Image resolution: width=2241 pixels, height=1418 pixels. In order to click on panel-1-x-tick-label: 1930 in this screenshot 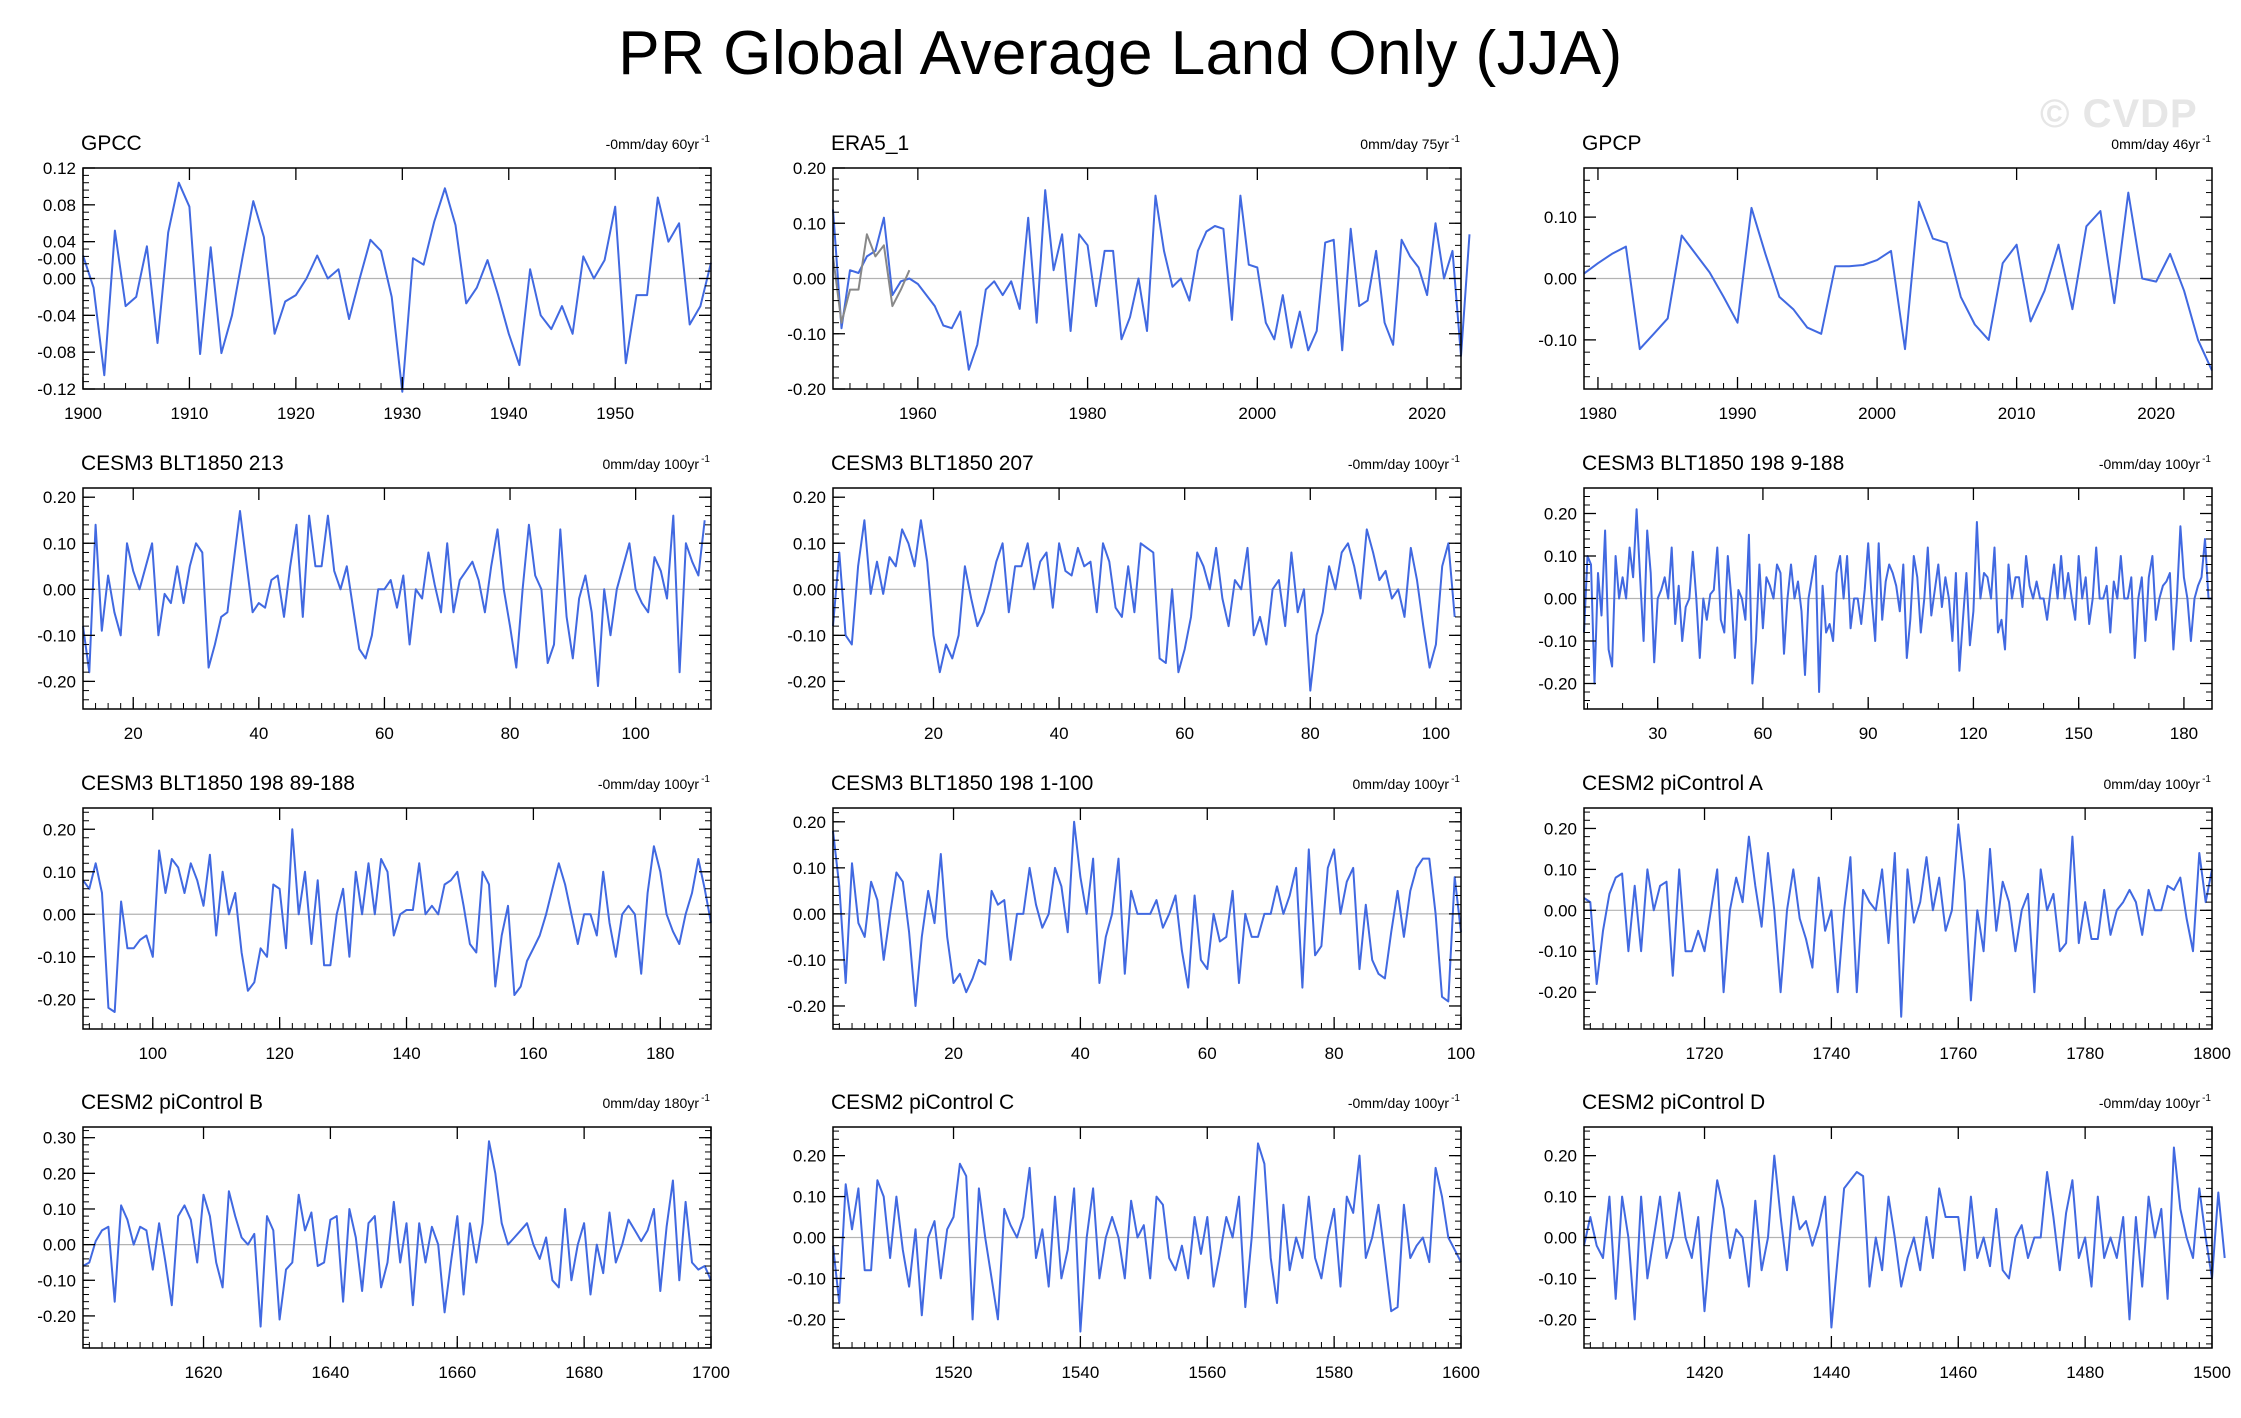, I will do `click(402, 413)`.